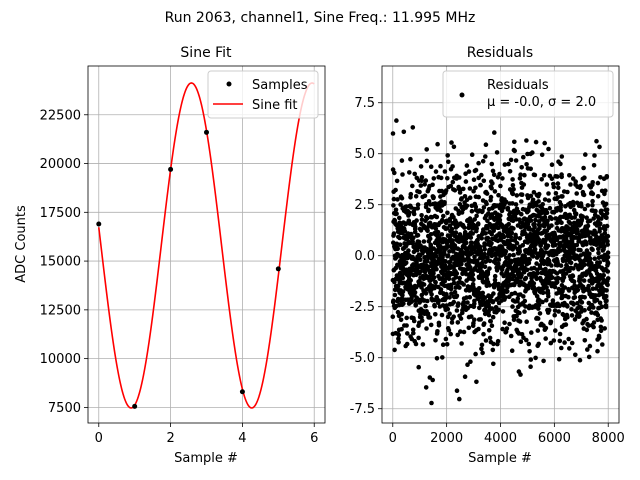 The image size is (640, 480). What do you see at coordinates (393, 438) in the screenshot?
I see `residuals-xtick-label: 0` at bounding box center [393, 438].